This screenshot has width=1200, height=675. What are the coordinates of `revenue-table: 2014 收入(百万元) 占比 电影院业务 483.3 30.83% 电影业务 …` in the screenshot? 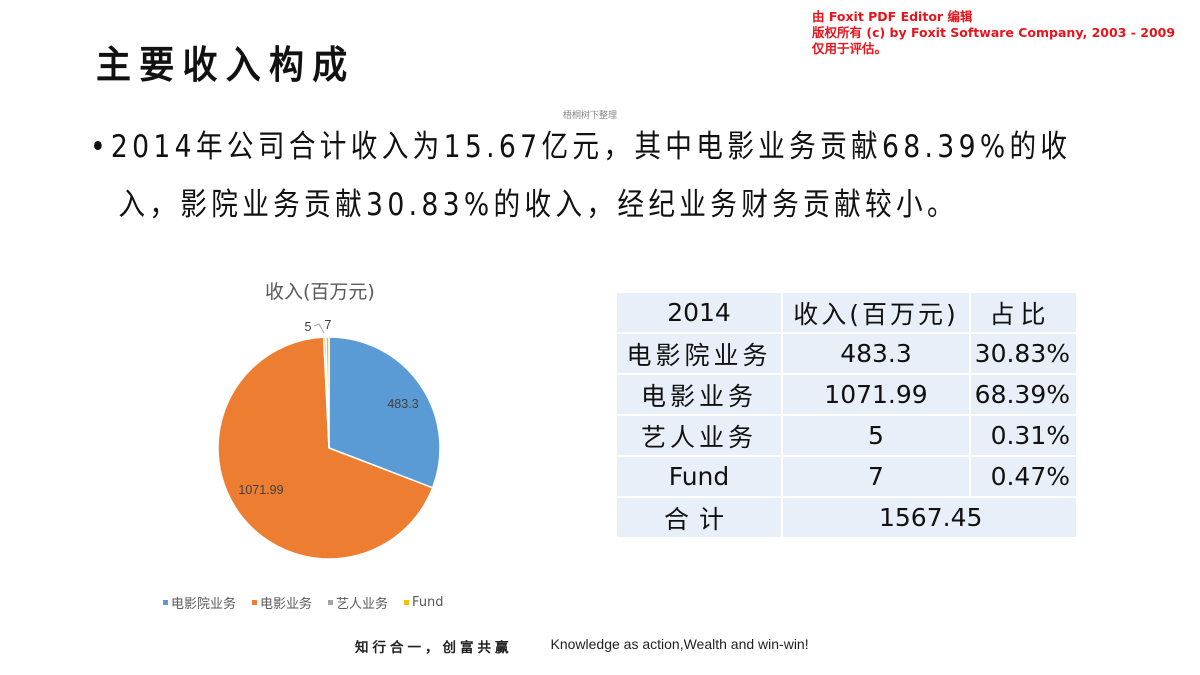 It's located at (846, 415).